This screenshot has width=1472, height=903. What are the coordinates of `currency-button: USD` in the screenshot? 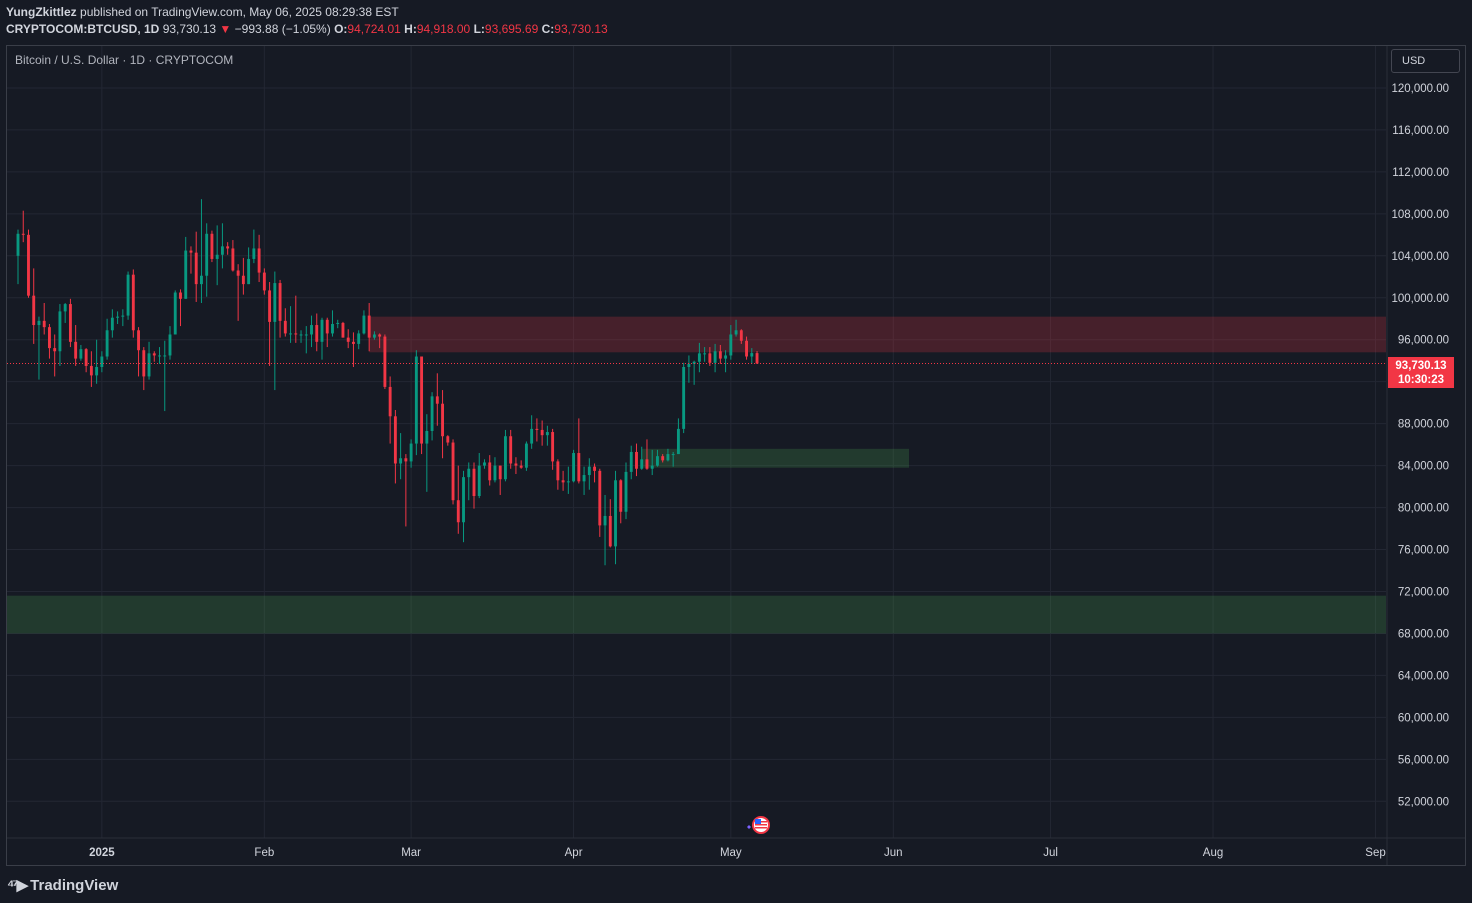 It's located at (1425, 61).